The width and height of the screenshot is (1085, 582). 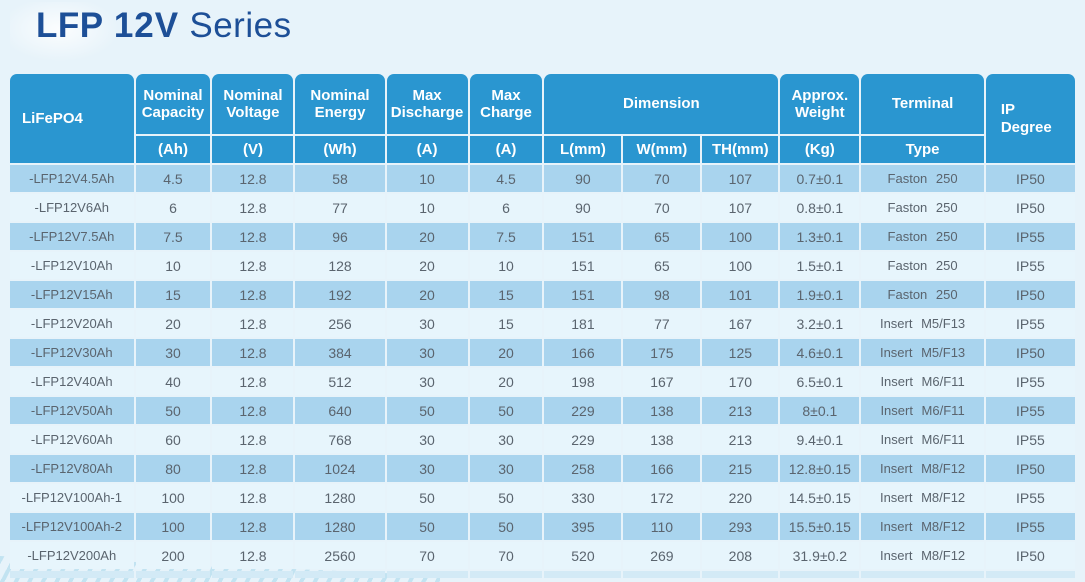 I want to click on unit-discharge-a: (A), so click(x=427, y=149).